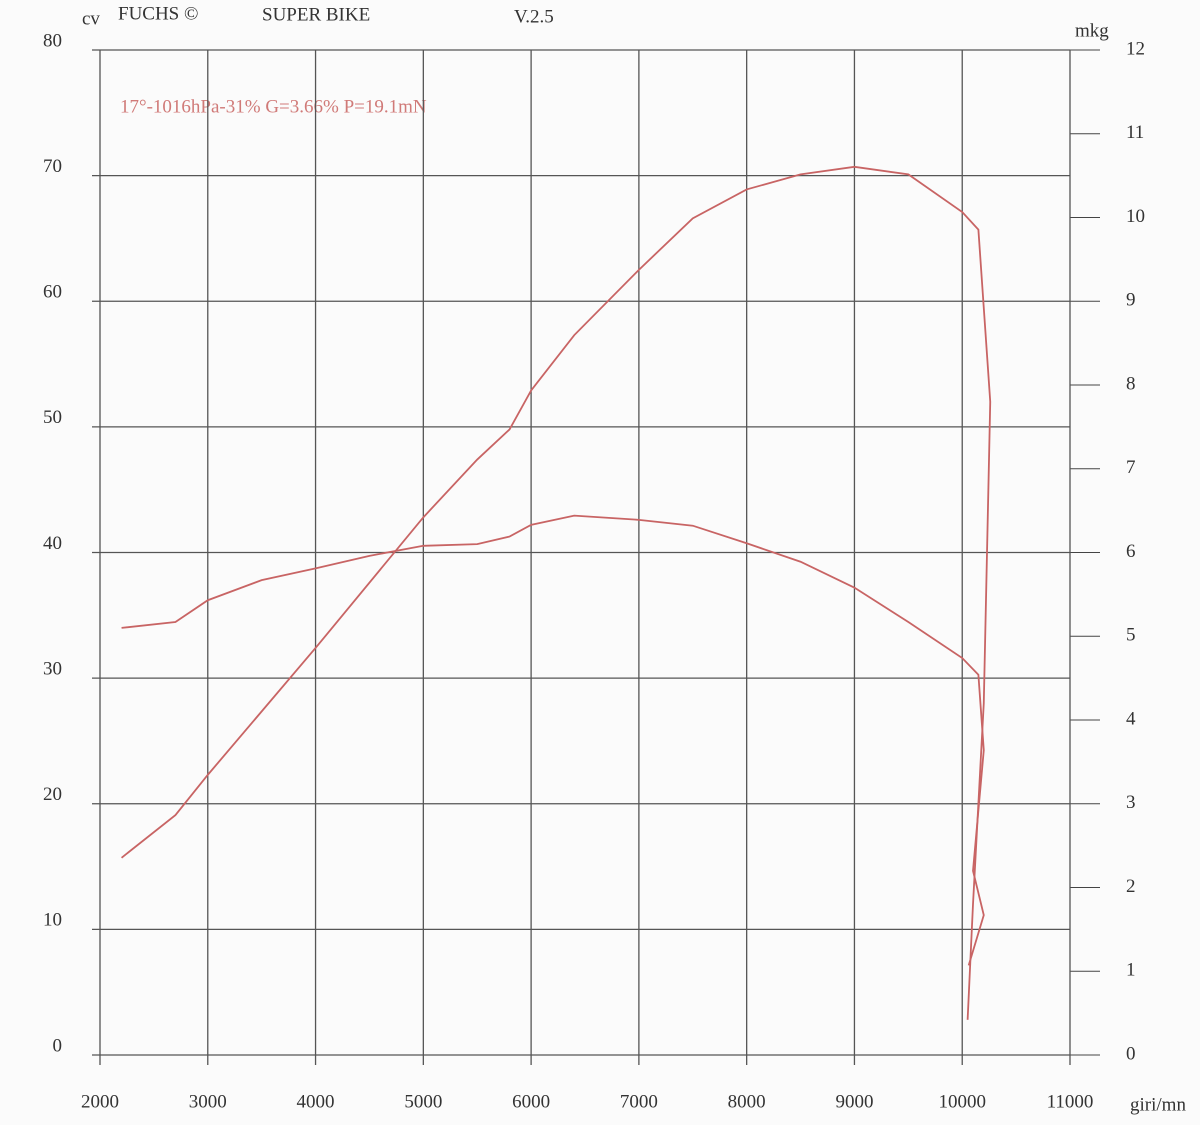 The image size is (1200, 1125). I want to click on x-tick-label: 11000, so click(1070, 1101).